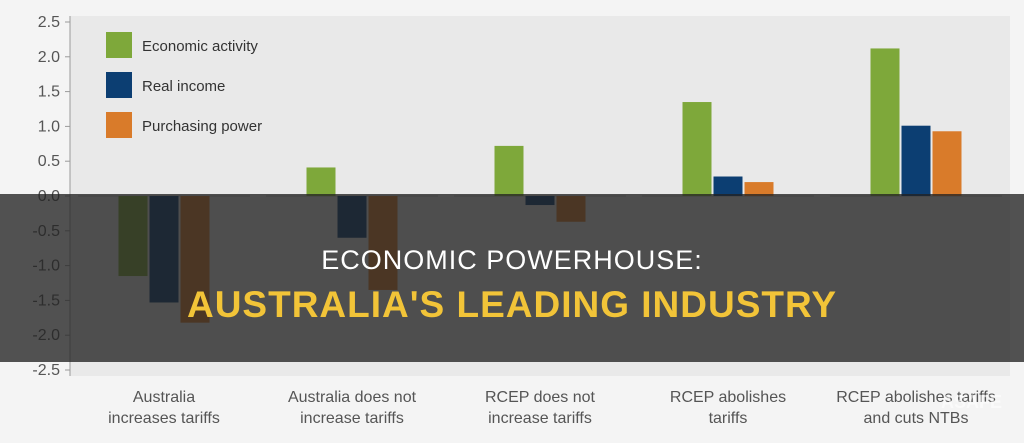 The height and width of the screenshot is (443, 1024). Describe the element at coordinates (49, 57) in the screenshot. I see `y-tick-label: 2.0` at that location.